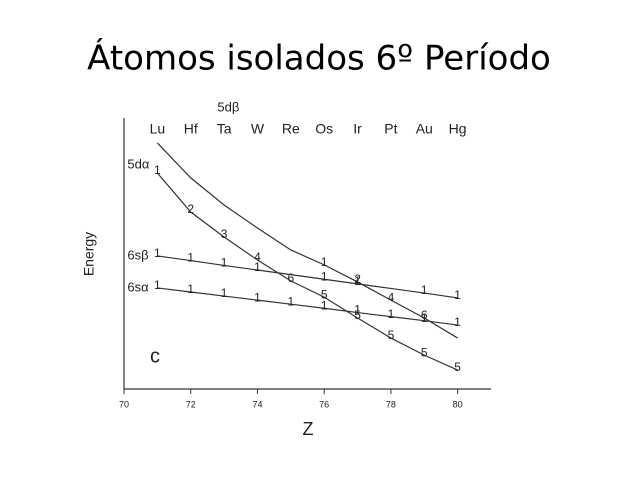 The height and width of the screenshot is (478, 638). Describe the element at coordinates (308, 429) in the screenshot. I see `x-axis-label: Z` at that location.